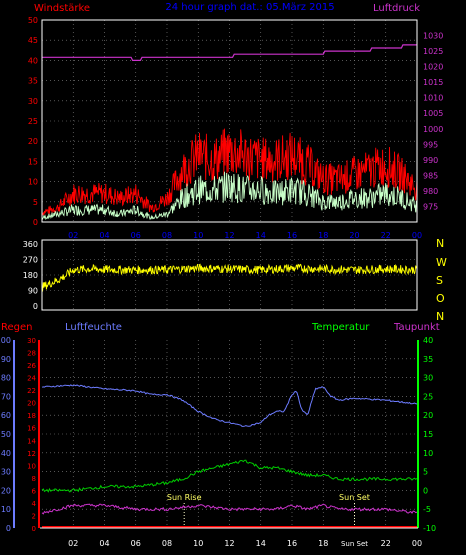 The width and height of the screenshot is (466, 555). What do you see at coordinates (429, 528) in the screenshot?
I see `temperature-tick-label: -10` at bounding box center [429, 528].